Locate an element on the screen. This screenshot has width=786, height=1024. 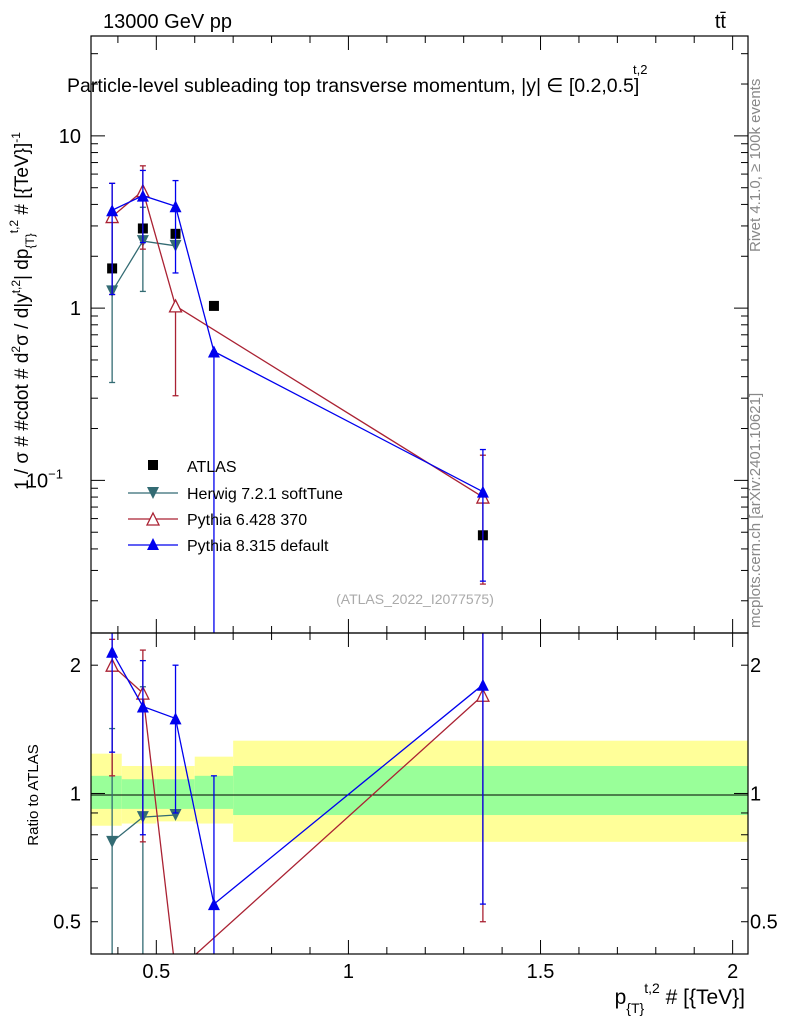
main-ylabel-part3: | dp is located at coordinates (22, 264).